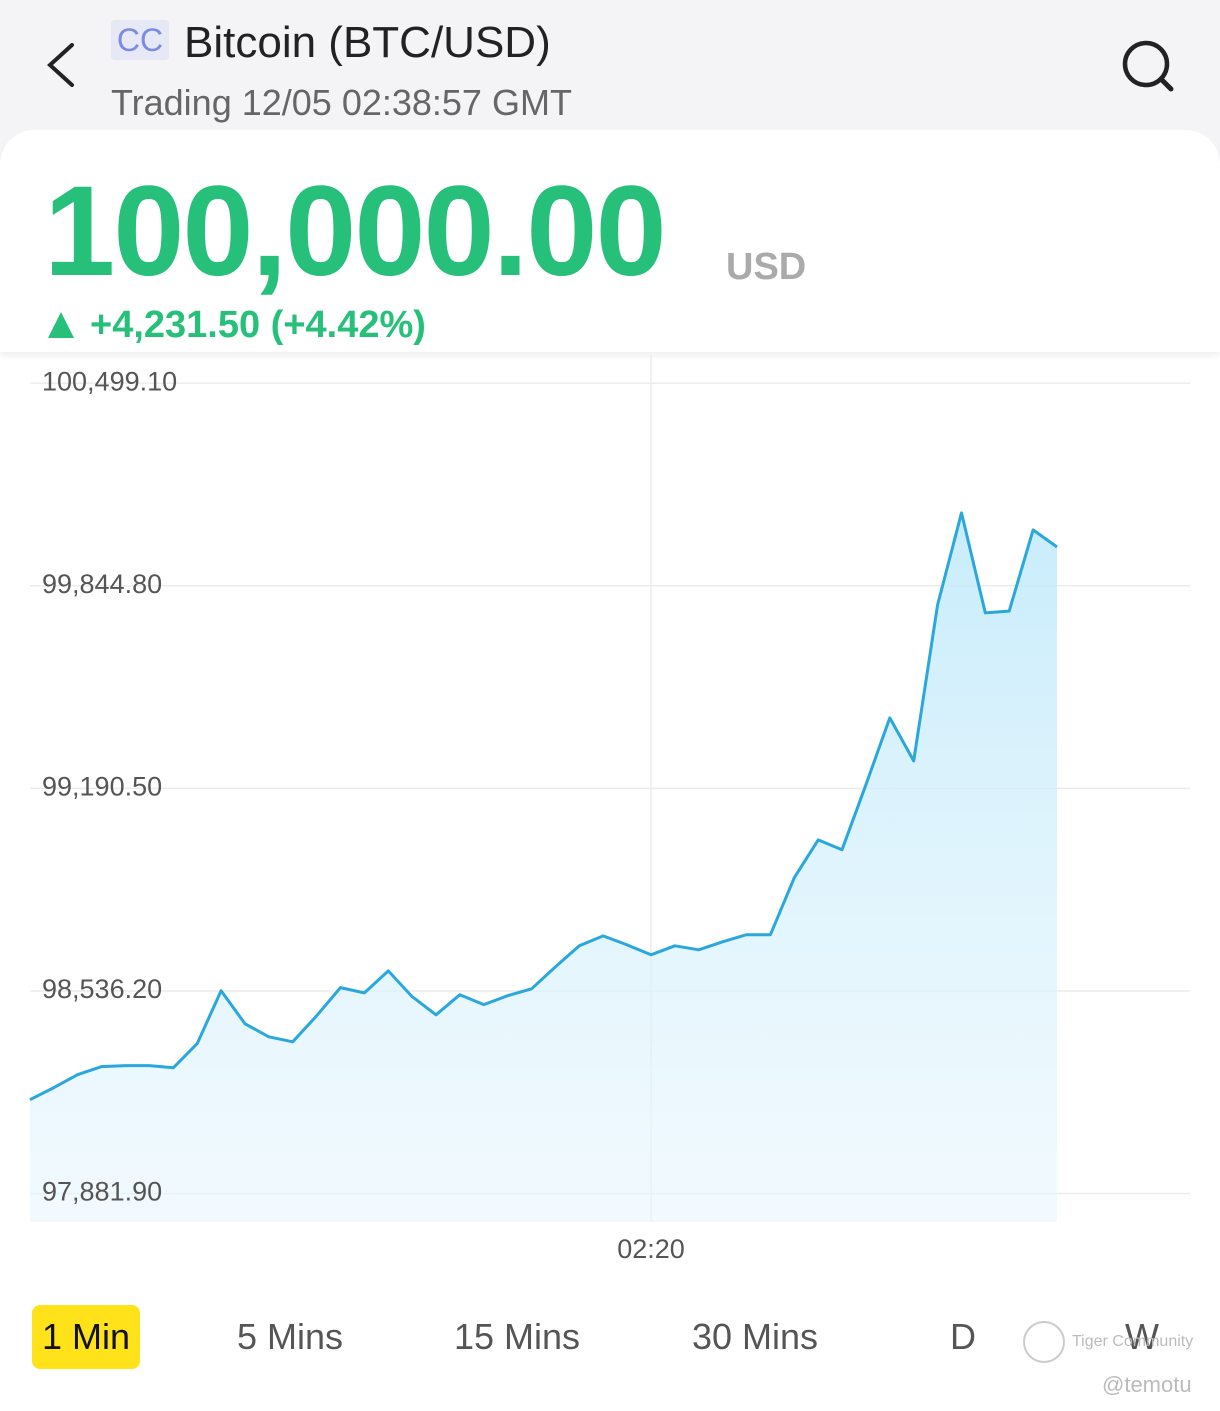 Image resolution: width=1220 pixels, height=1411 pixels. Describe the element at coordinates (109, 381) in the screenshot. I see `y-tick-label: 100,499.10` at that location.